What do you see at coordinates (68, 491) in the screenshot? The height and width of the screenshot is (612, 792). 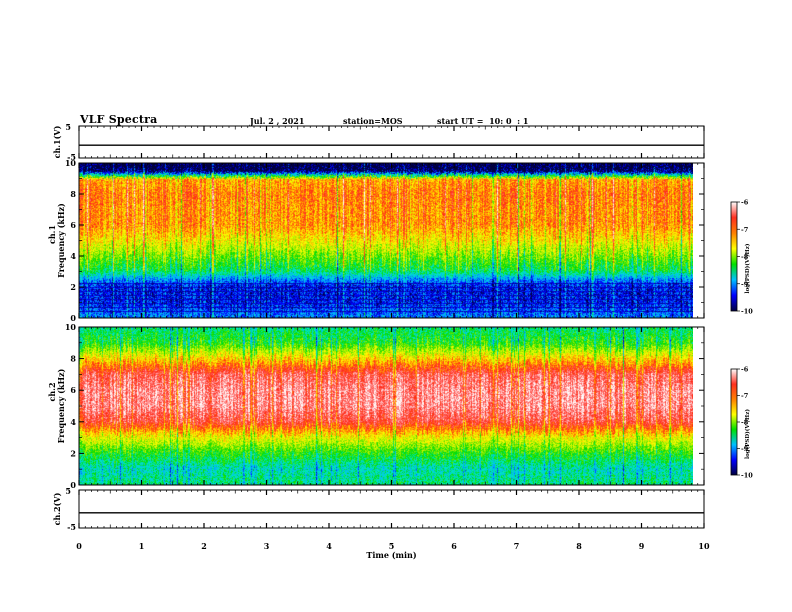 I see `ch2-wave-tick-top: 5` at bounding box center [68, 491].